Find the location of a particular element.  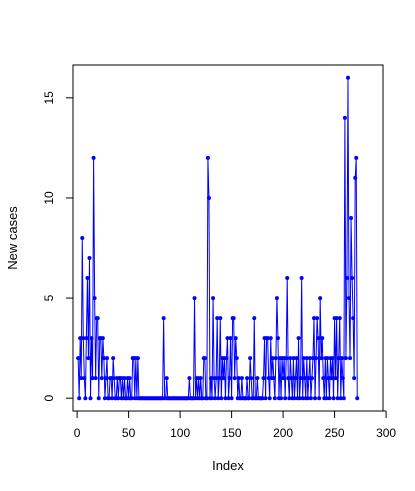

x-tick-label: 300 is located at coordinates (386, 433).